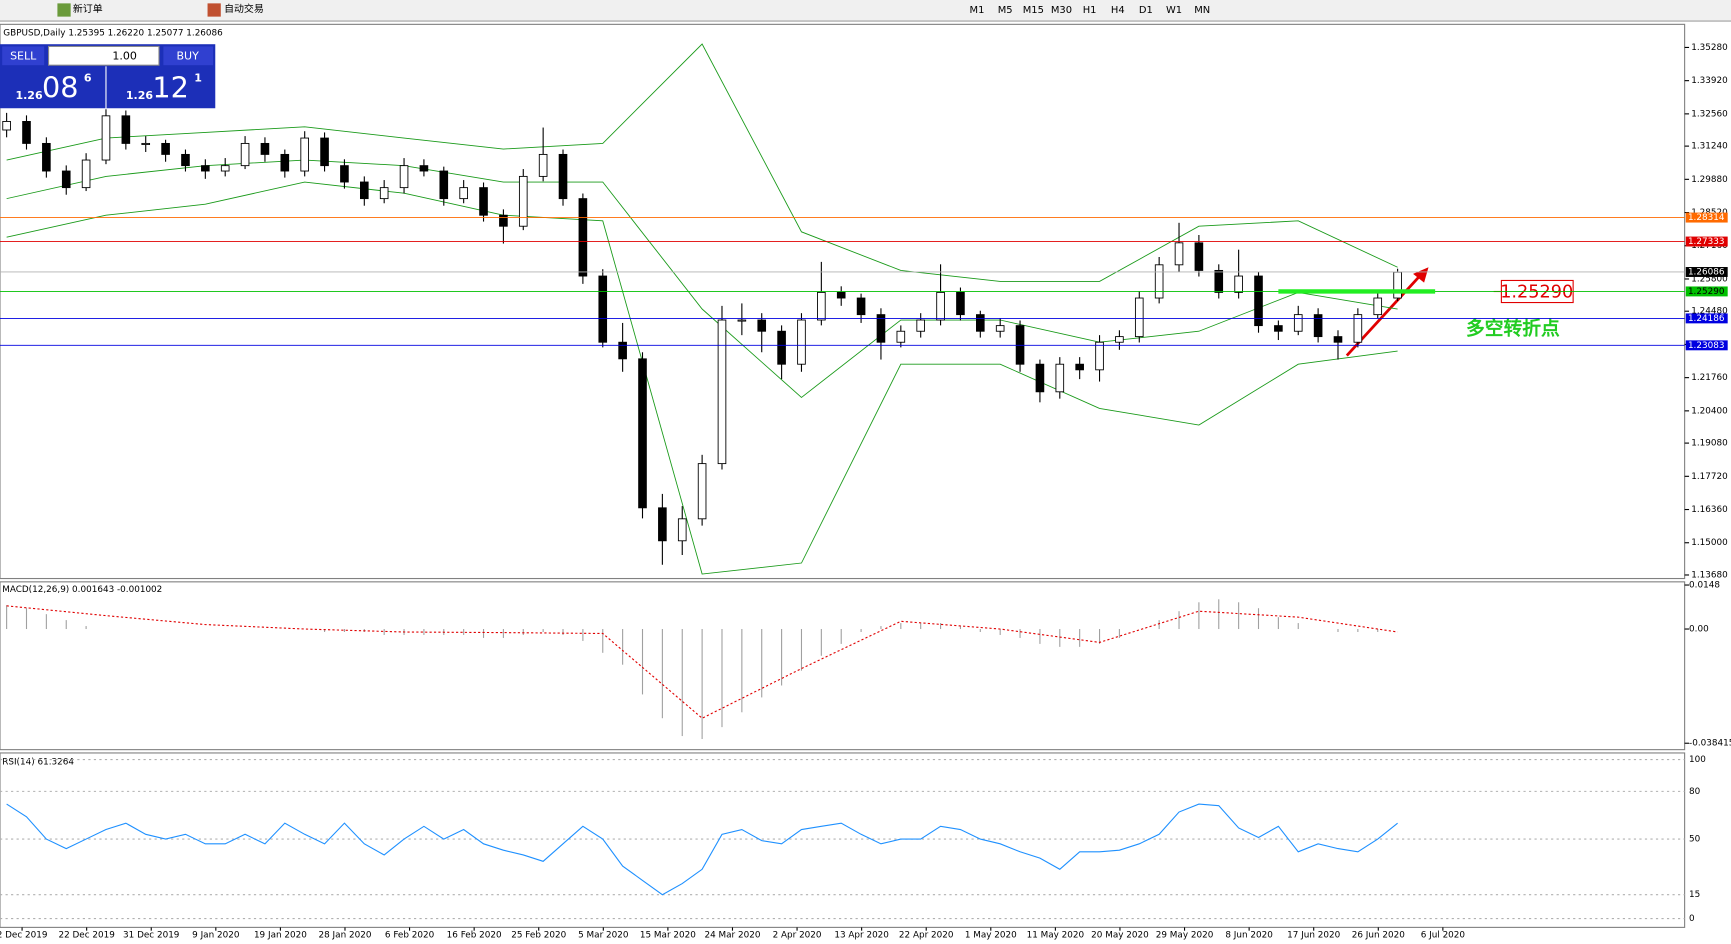 This screenshot has width=1731, height=944. Describe the element at coordinates (1090, 10) in the screenshot. I see `period-button: H1` at that location.